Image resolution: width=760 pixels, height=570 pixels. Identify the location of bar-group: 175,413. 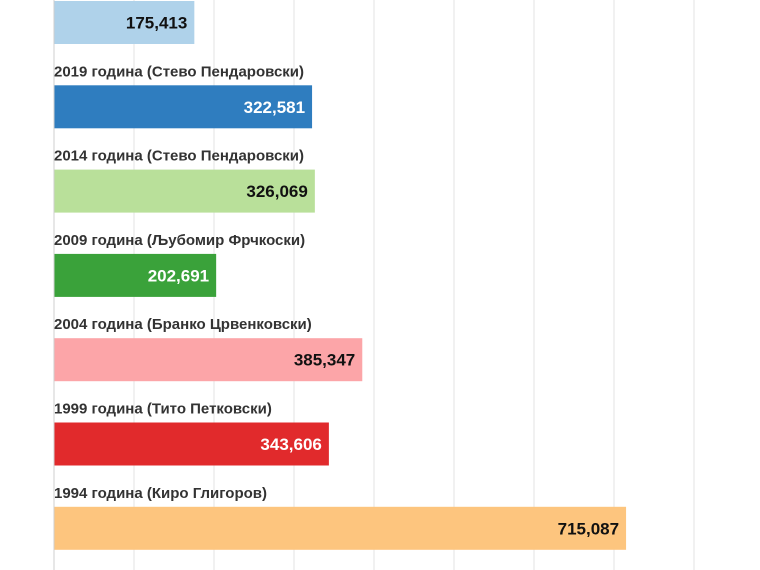
(124, 22).